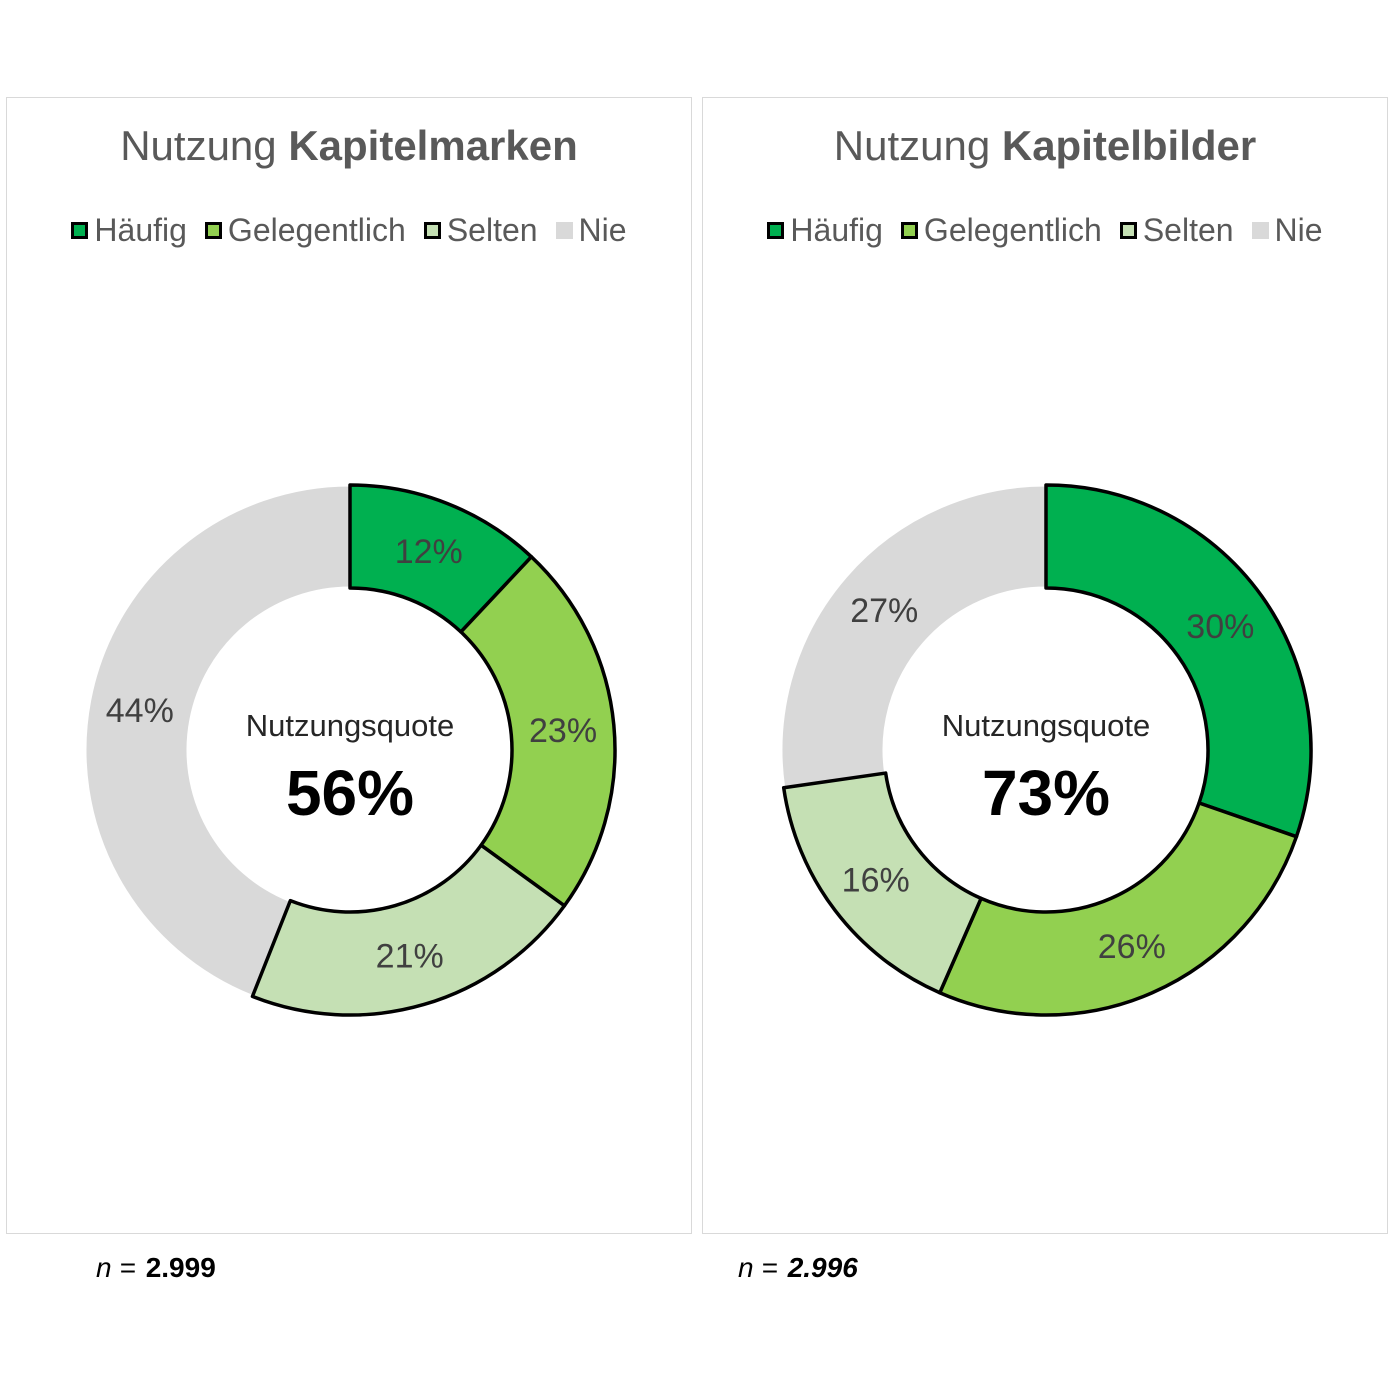 This screenshot has height=1400, width=1400. I want to click on sample-size: n = 2.999, so click(156, 1268).